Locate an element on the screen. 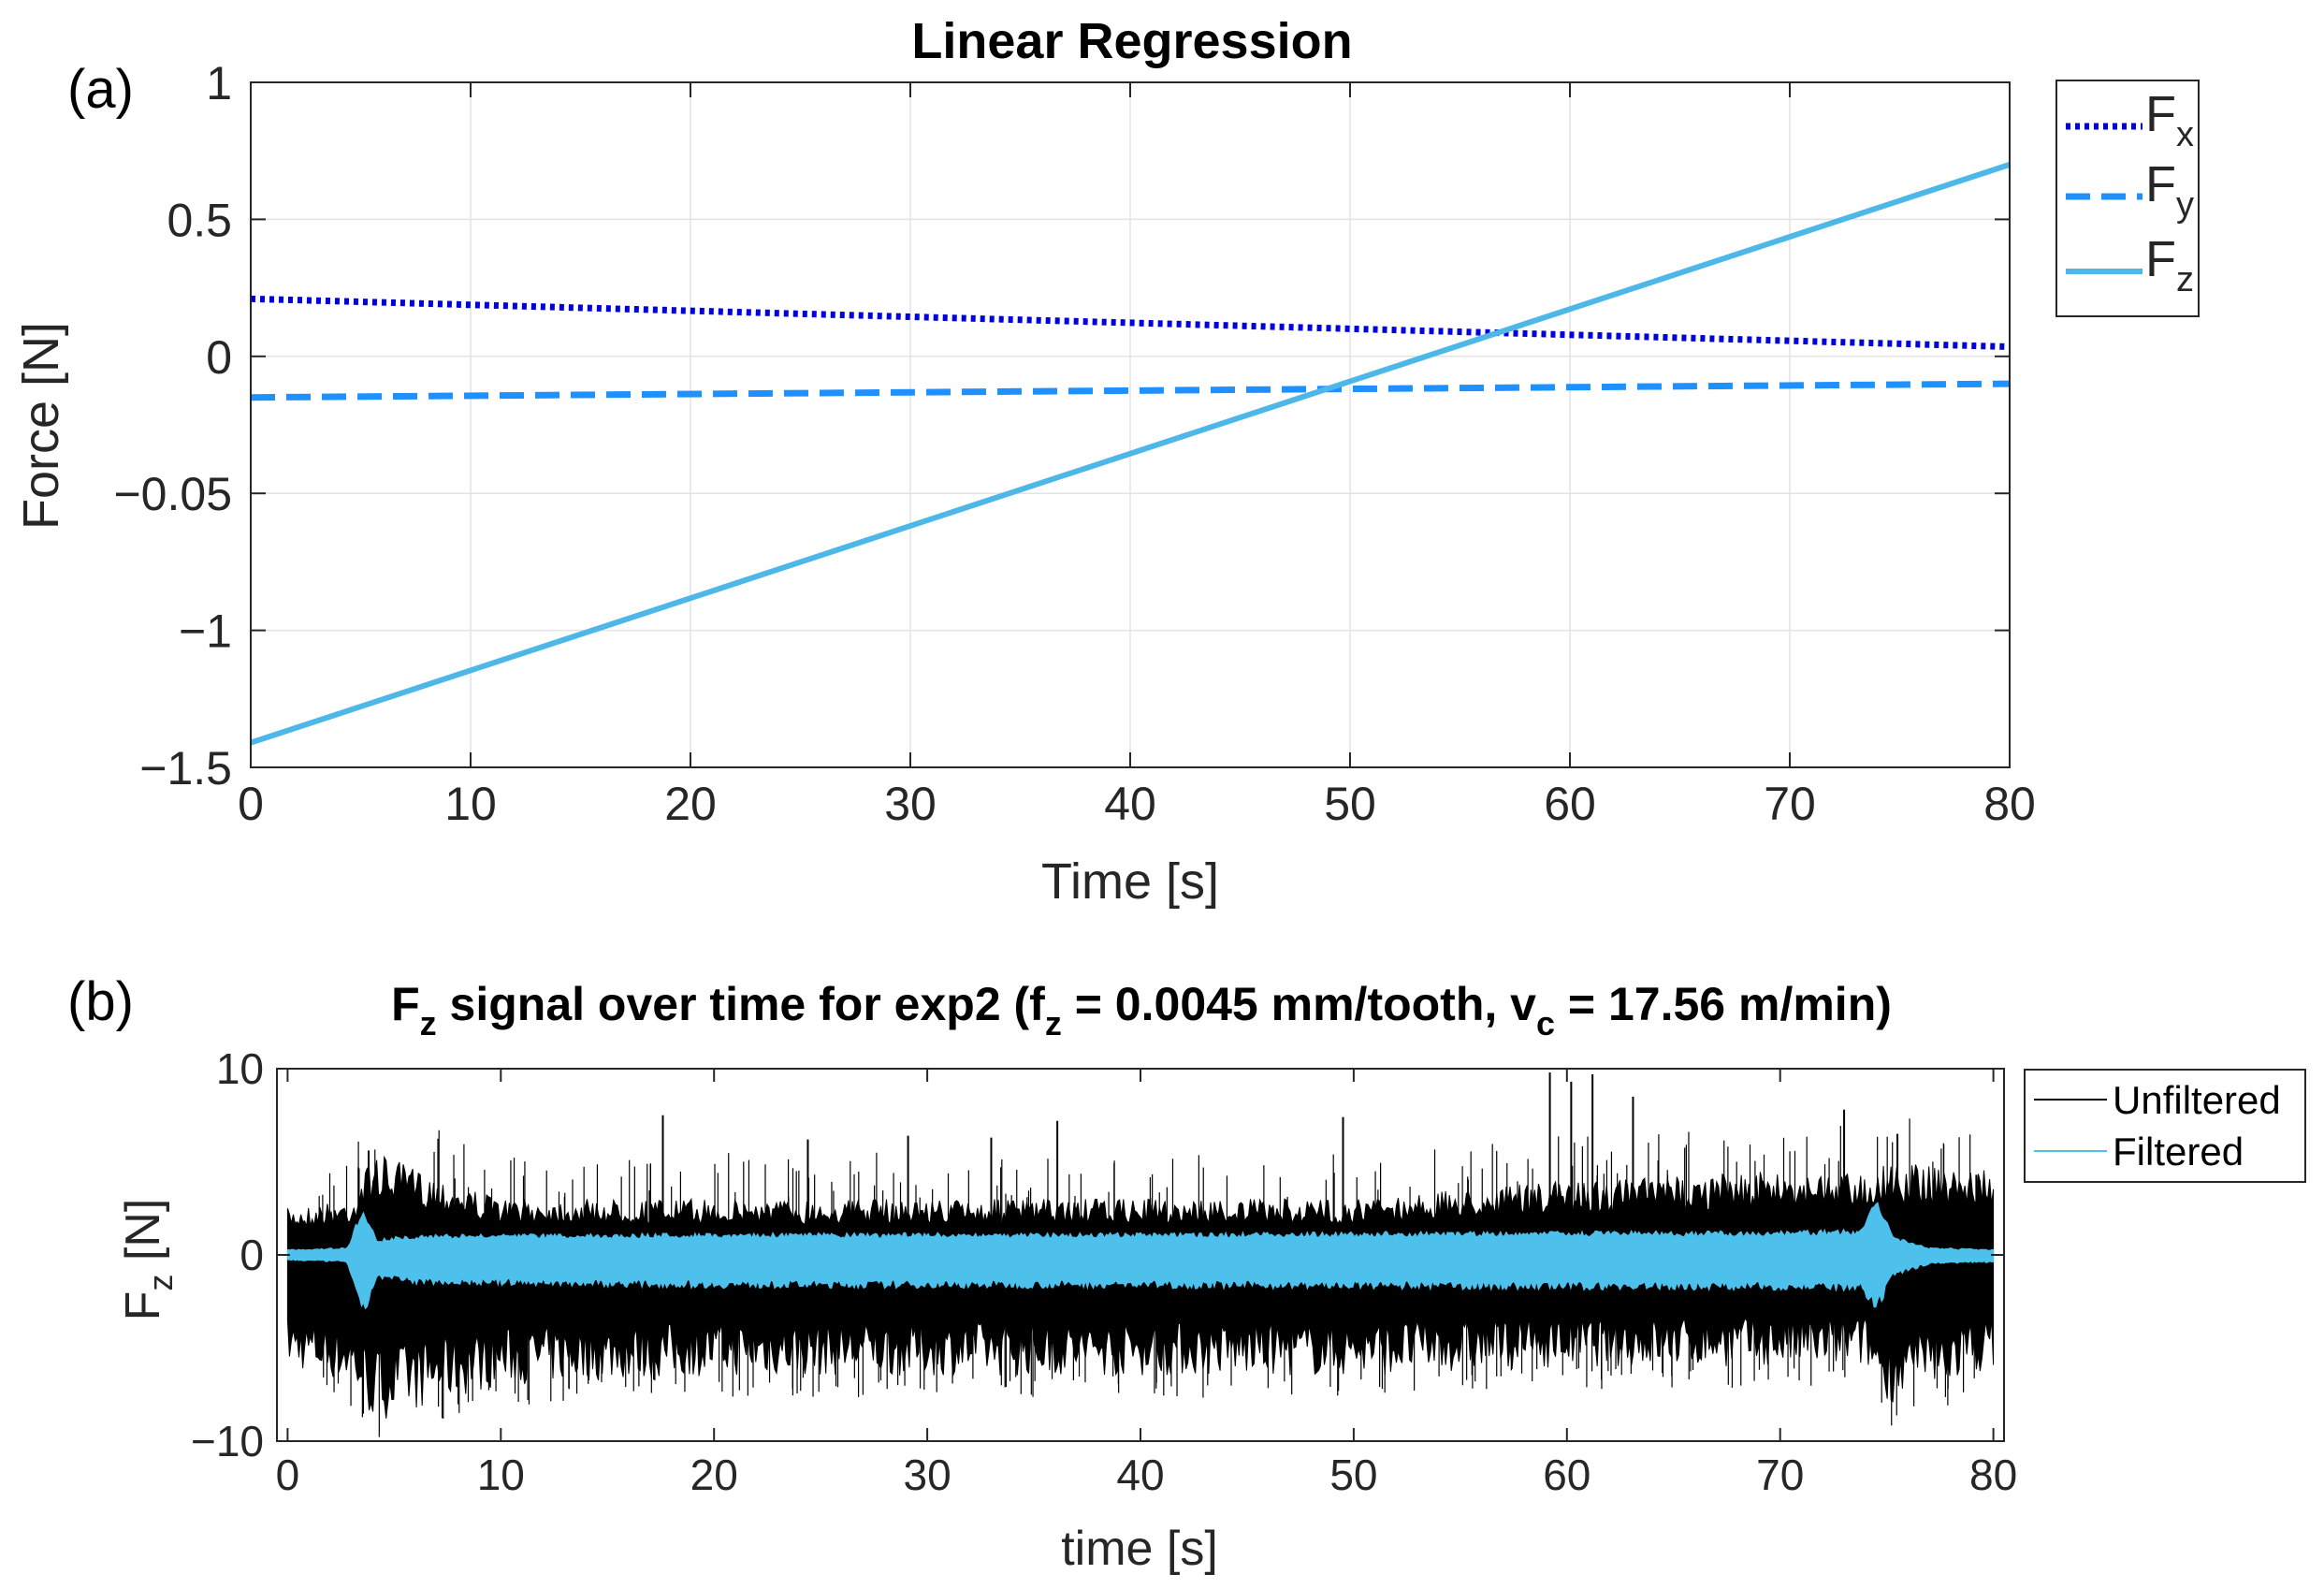 The image size is (2324, 1589). y-tick-label: 1 is located at coordinates (219, 83).